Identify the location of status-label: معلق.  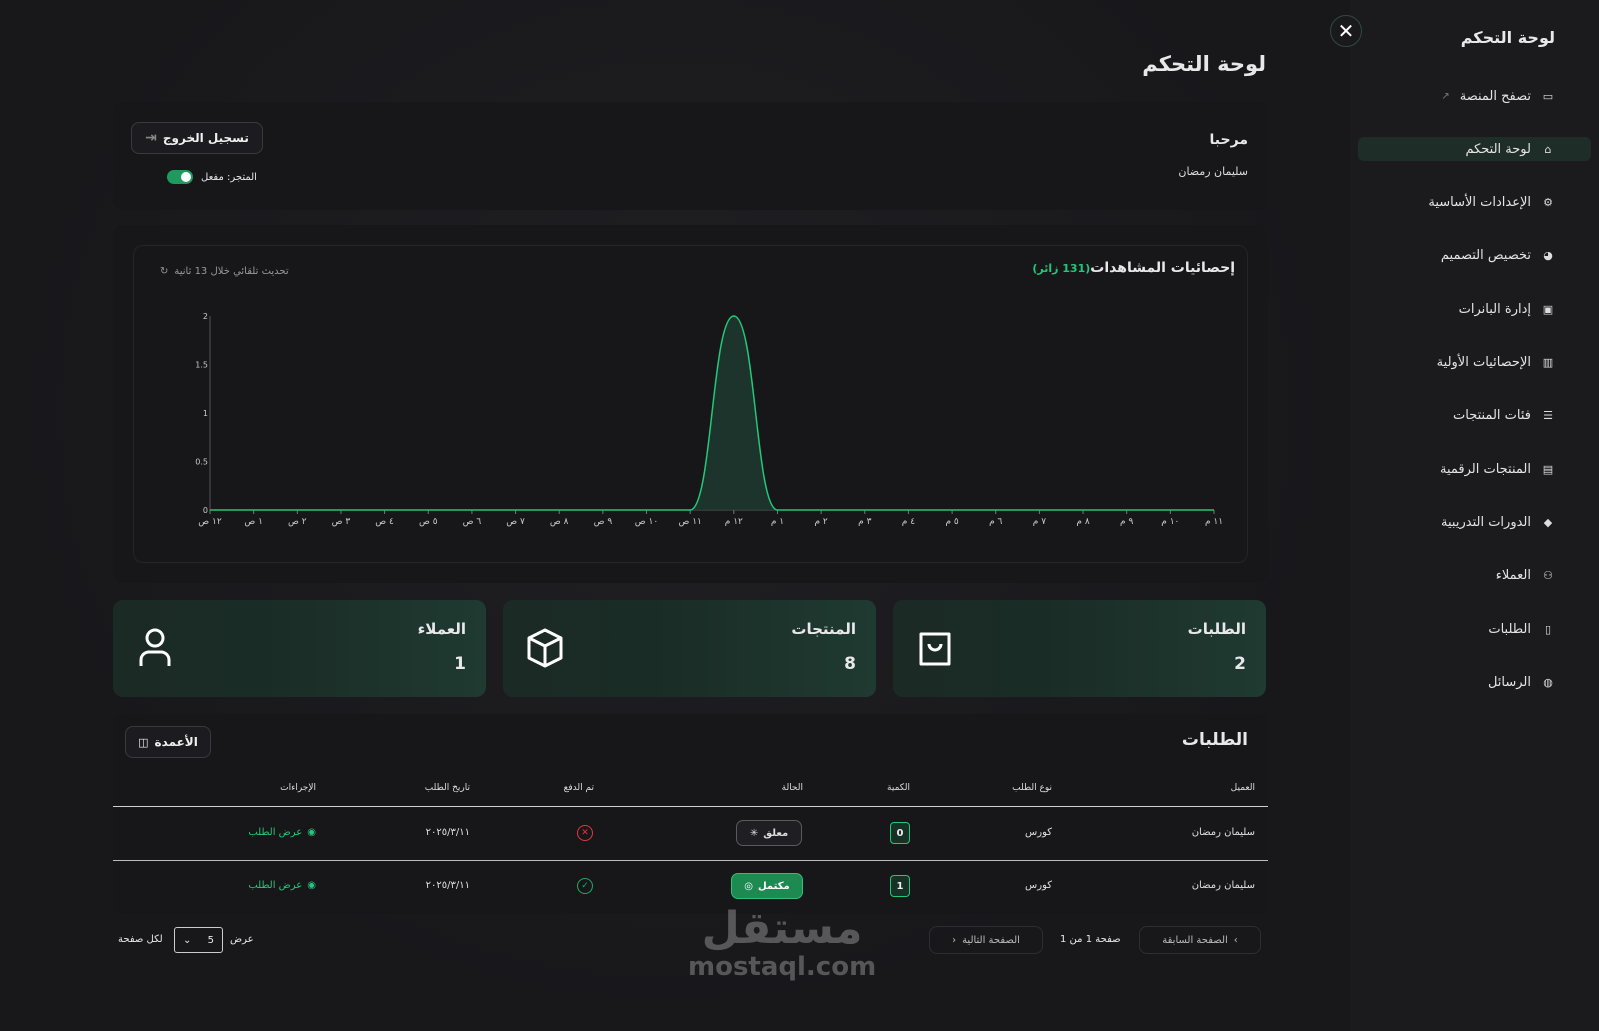
(776, 833).